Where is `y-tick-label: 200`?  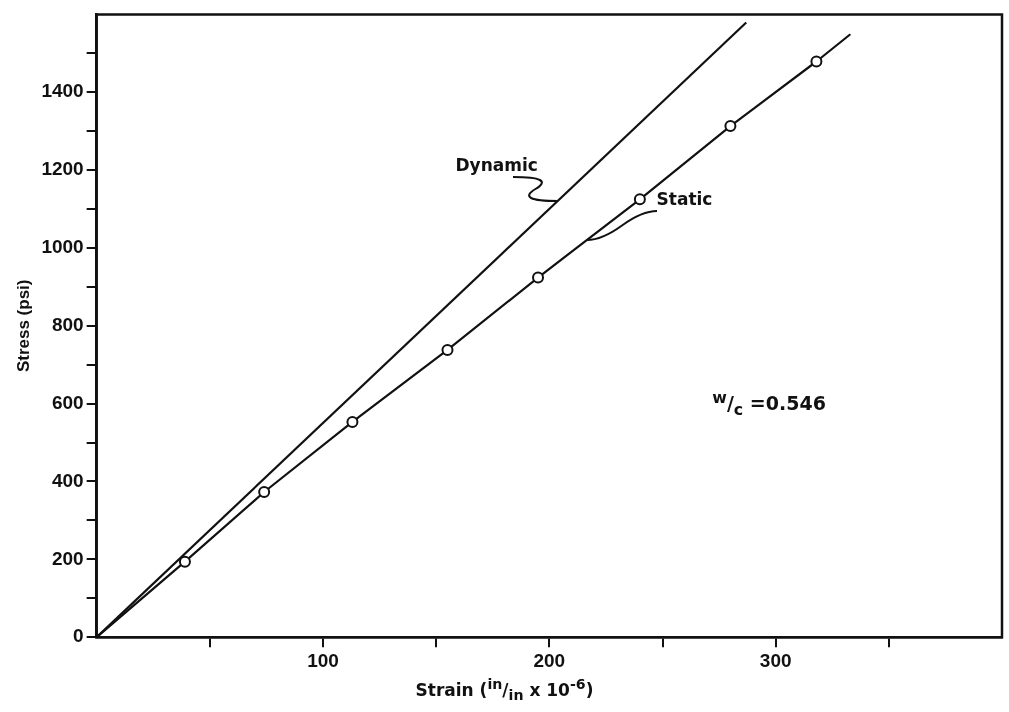 y-tick-label: 200 is located at coordinates (67, 558).